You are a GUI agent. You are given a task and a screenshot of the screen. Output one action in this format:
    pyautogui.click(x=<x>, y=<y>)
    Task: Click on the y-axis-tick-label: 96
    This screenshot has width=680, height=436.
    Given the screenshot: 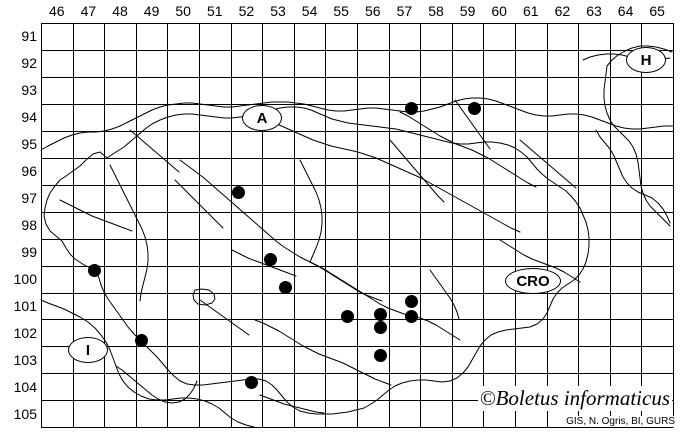 What is the action you would take?
    pyautogui.click(x=29, y=171)
    